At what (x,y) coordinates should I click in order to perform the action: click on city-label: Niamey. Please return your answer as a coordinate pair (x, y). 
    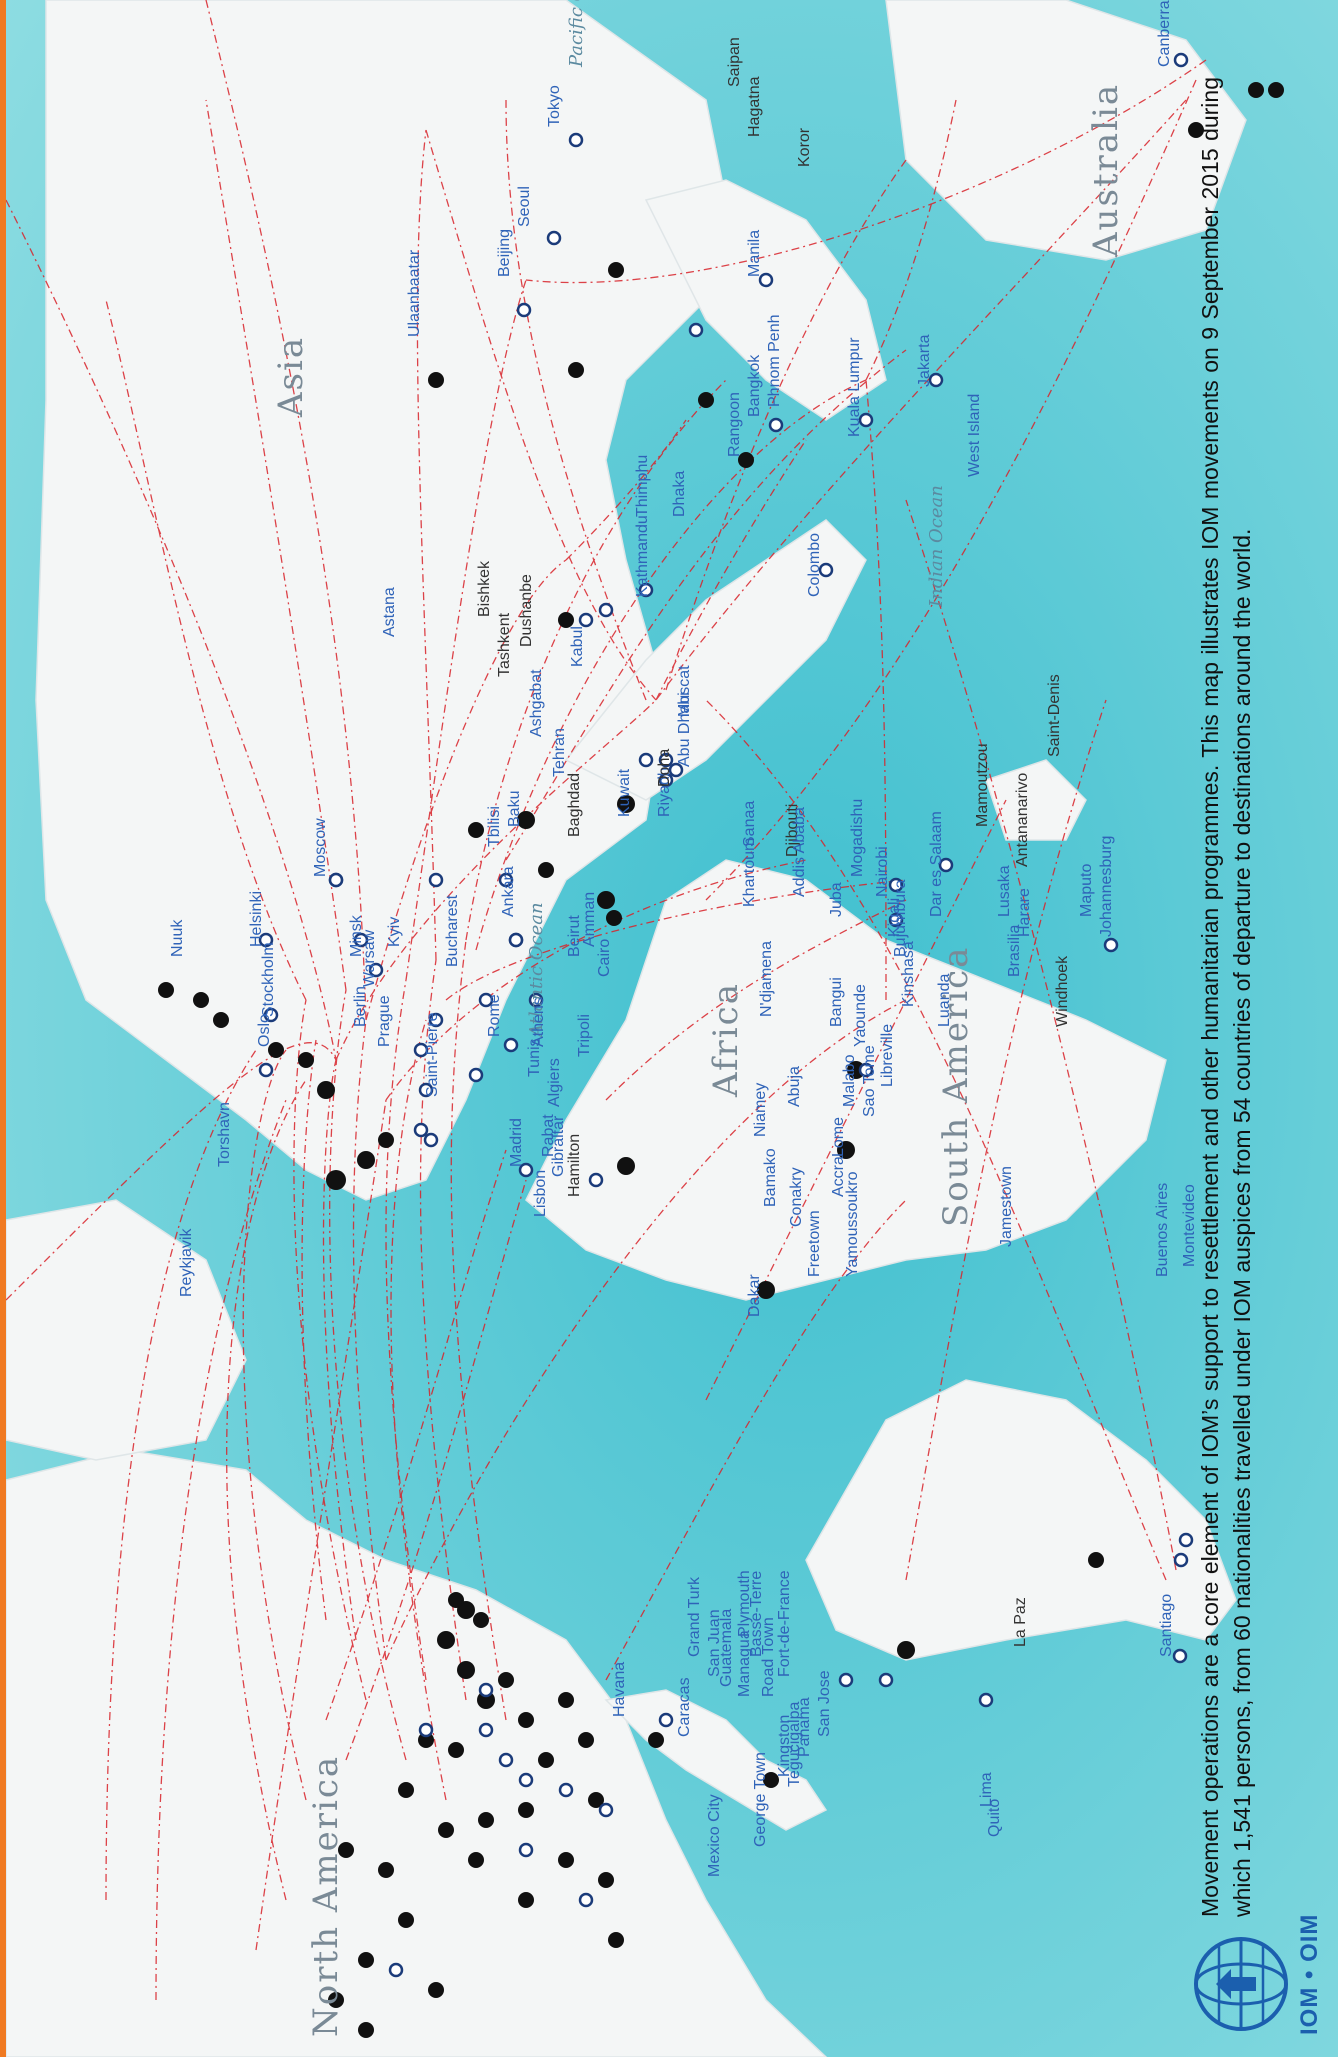
    Looking at the image, I should click on (760, 1109).